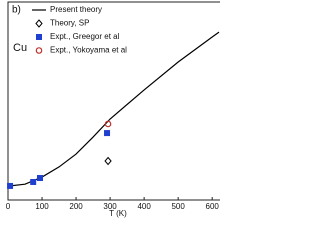 The image size is (320, 240). I want to click on x-tick-label: 400, so click(144, 206).